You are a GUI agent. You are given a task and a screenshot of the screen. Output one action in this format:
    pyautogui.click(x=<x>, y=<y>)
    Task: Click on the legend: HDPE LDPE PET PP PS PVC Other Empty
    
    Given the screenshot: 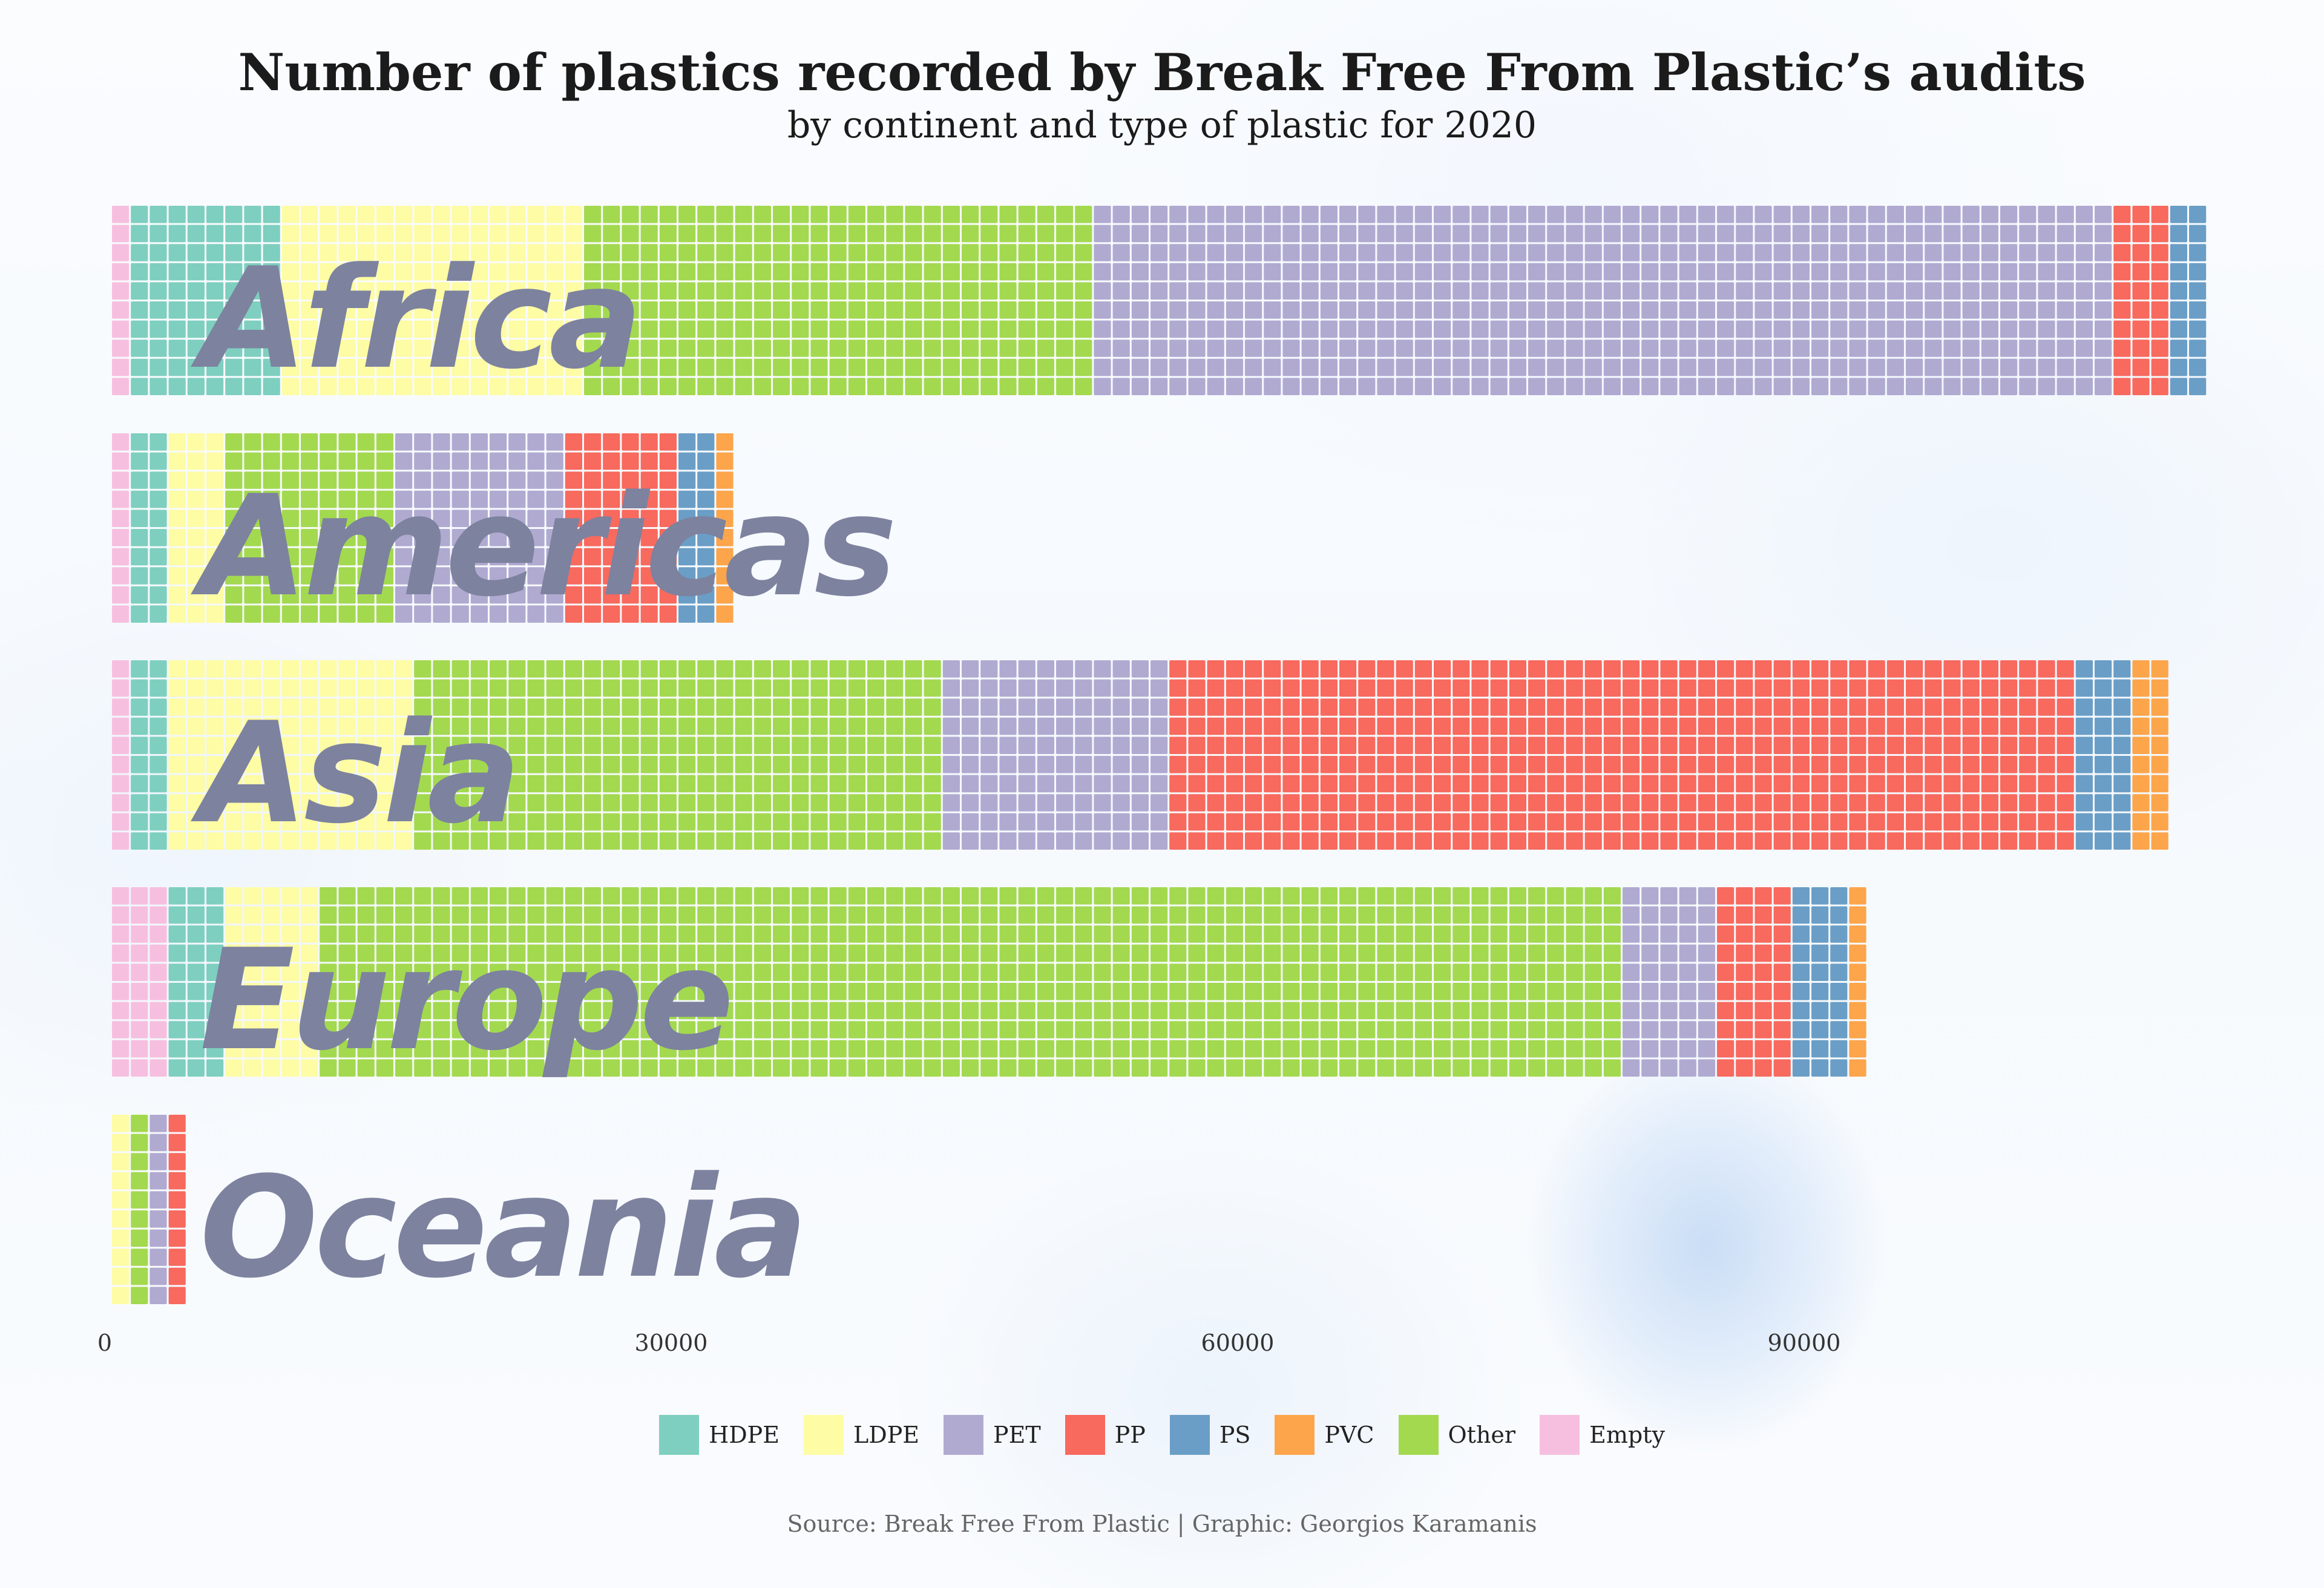 What is the action you would take?
    pyautogui.click(x=1162, y=1435)
    